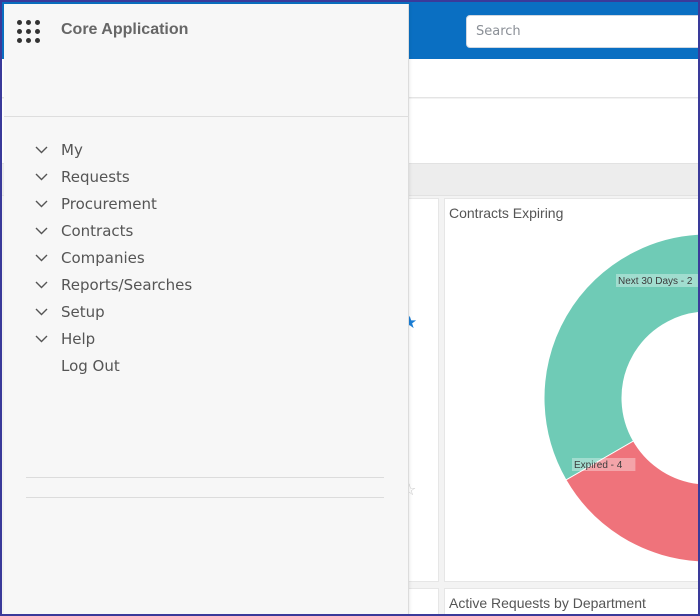 Image resolution: width=700 pixels, height=616 pixels. Describe the element at coordinates (206, 230) in the screenshot. I see `menu-item-contracts: Contracts` at that location.